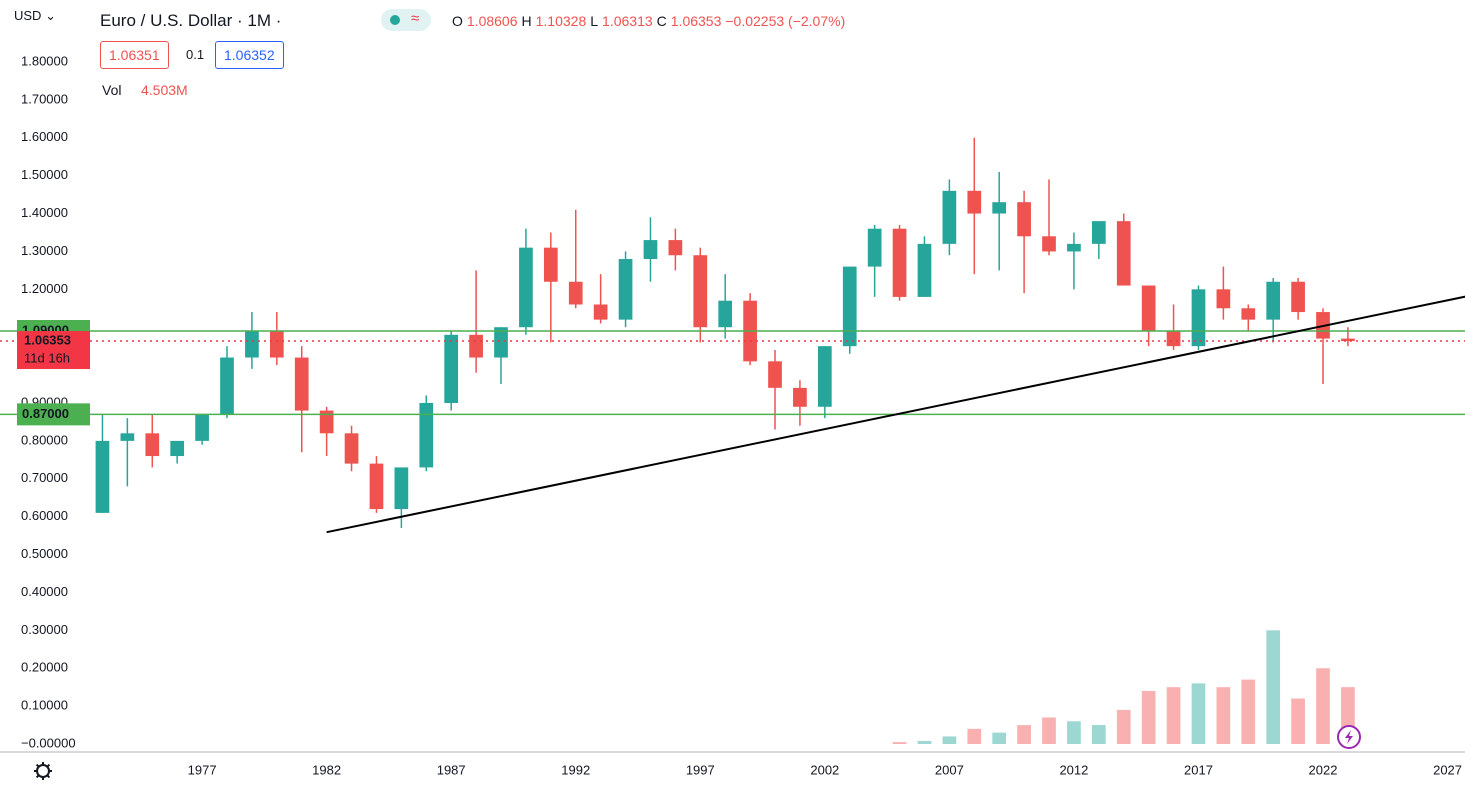  What do you see at coordinates (44, 60) in the screenshot?
I see `y-tick-label: 1.80000` at bounding box center [44, 60].